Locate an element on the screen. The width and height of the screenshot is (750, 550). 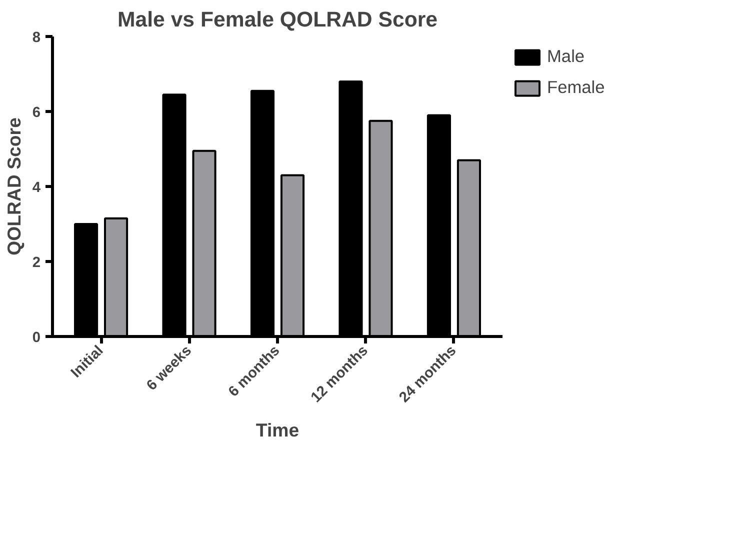
y-tick-label: 8 is located at coordinates (36, 38).